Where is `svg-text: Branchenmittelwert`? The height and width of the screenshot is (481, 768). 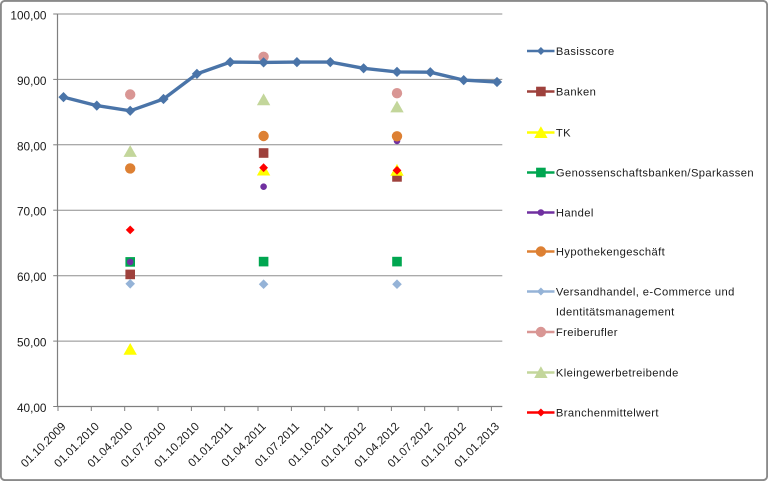
svg-text: Branchenmittelwert is located at coordinates (607, 413).